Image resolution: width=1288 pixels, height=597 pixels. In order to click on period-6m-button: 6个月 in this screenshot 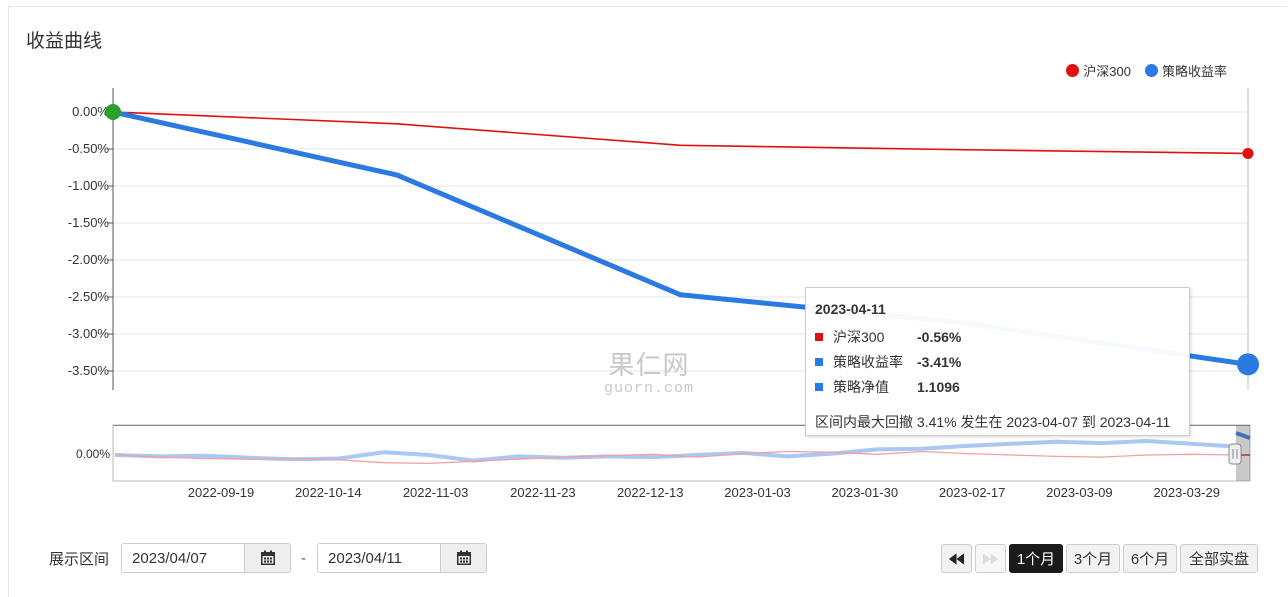, I will do `click(1150, 558)`.